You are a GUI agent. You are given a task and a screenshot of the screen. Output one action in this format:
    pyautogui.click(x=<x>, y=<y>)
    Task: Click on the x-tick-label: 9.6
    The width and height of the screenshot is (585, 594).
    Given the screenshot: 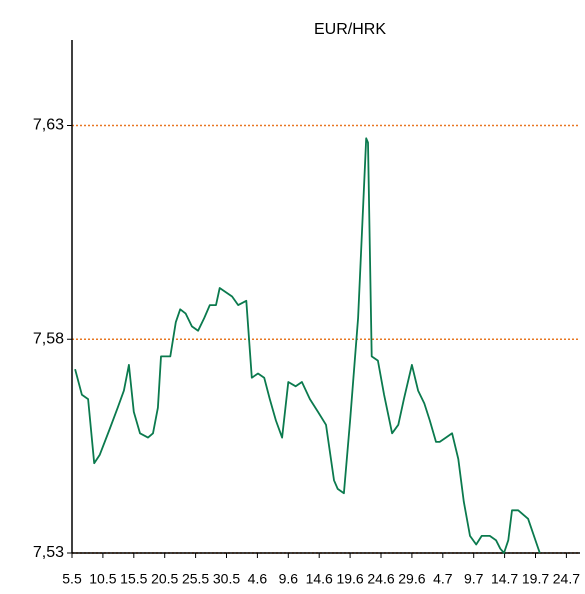 What is the action you would take?
    pyautogui.click(x=289, y=579)
    